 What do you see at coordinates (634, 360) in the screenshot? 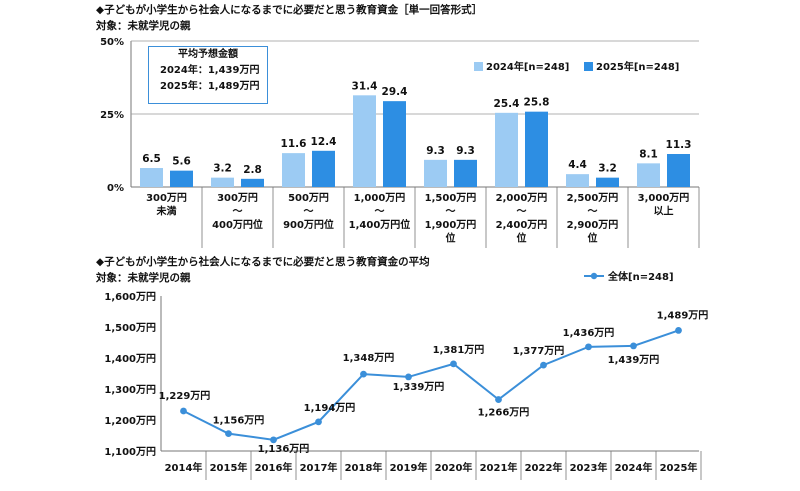
I see `line-value-label: 1,439万円` at bounding box center [634, 360].